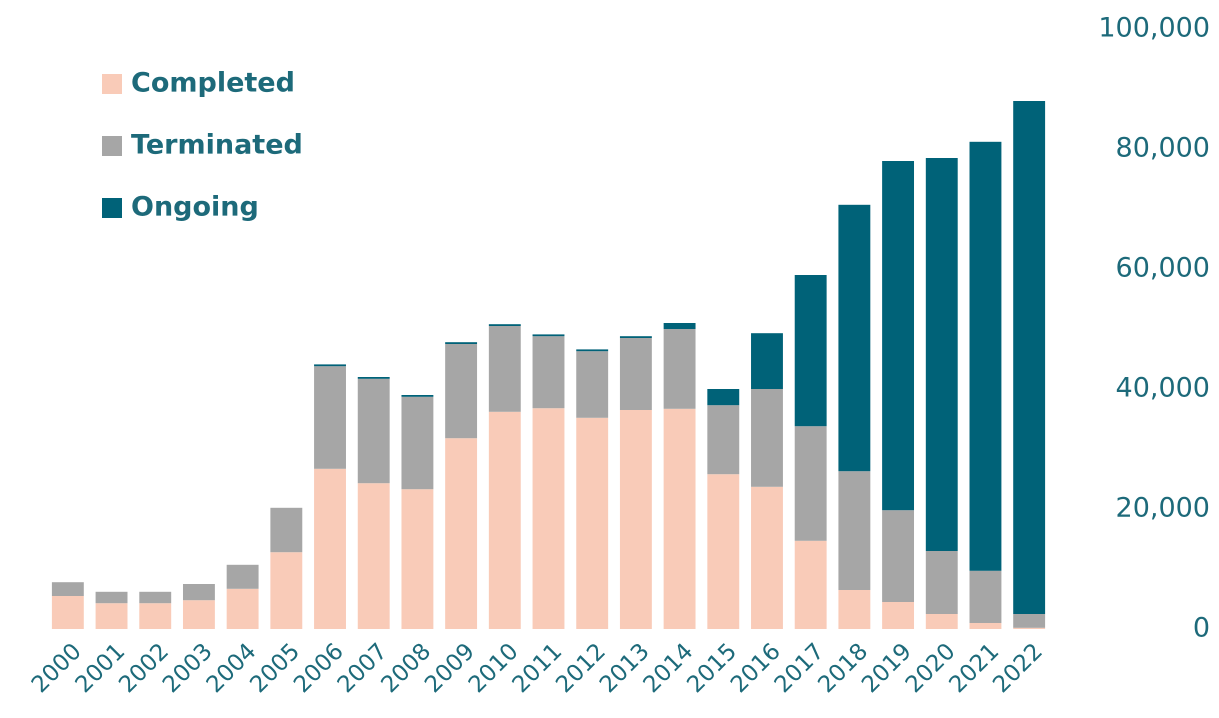 This screenshot has width=1219, height=718. What do you see at coordinates (669, 668) in the screenshot?
I see `x-tick-label: 2014` at bounding box center [669, 668].